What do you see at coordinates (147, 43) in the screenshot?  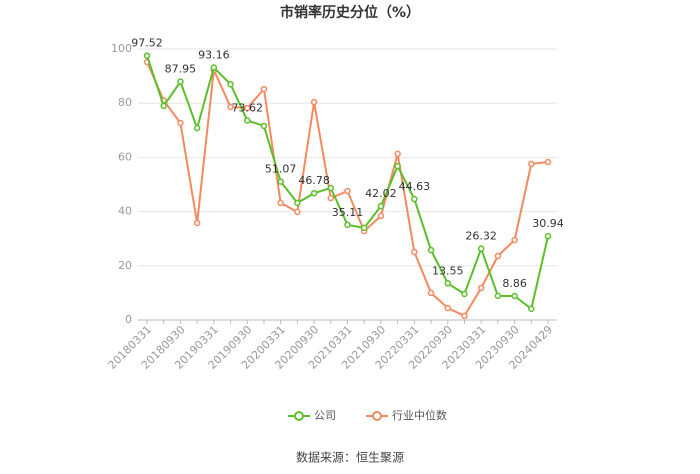 I see `data-label: 97.52` at bounding box center [147, 43].